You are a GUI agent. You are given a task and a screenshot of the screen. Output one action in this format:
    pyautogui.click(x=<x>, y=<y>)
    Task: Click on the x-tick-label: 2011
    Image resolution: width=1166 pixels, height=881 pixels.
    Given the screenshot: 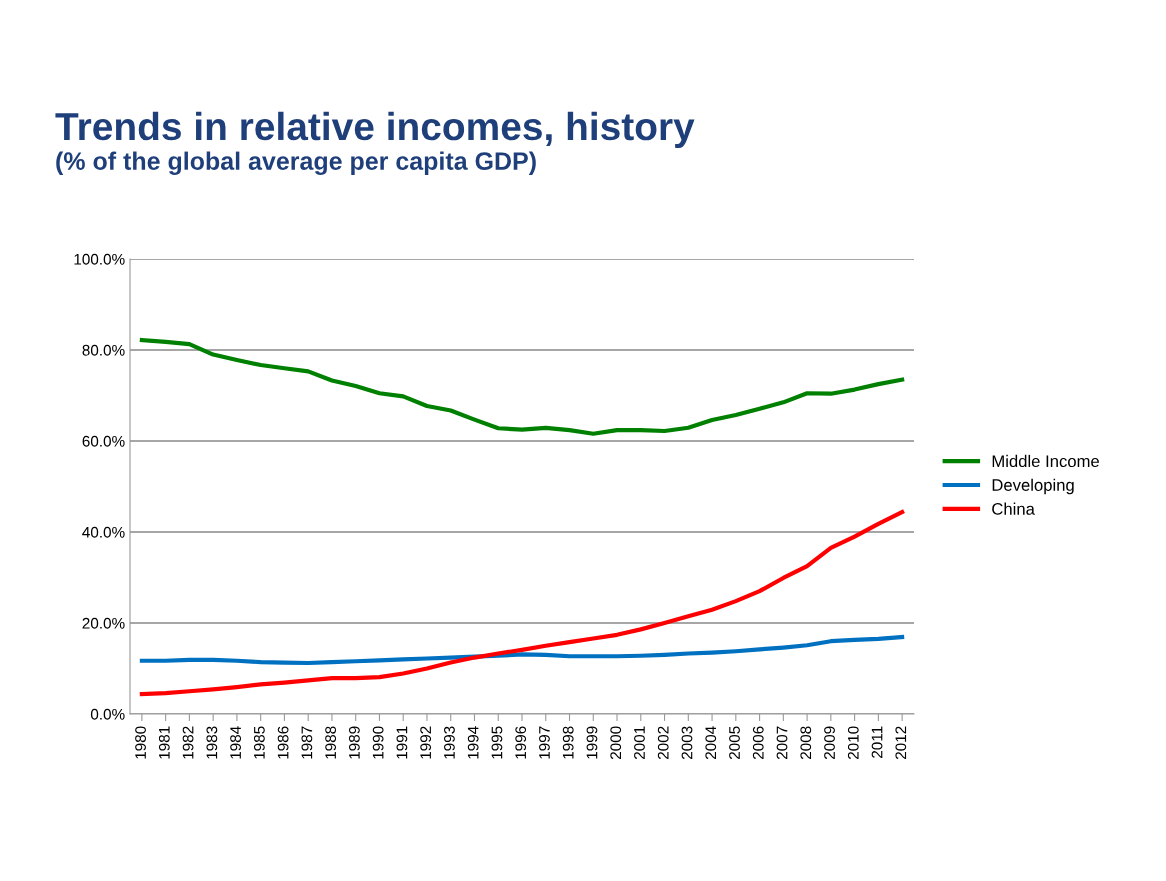 What is the action you would take?
    pyautogui.click(x=877, y=742)
    